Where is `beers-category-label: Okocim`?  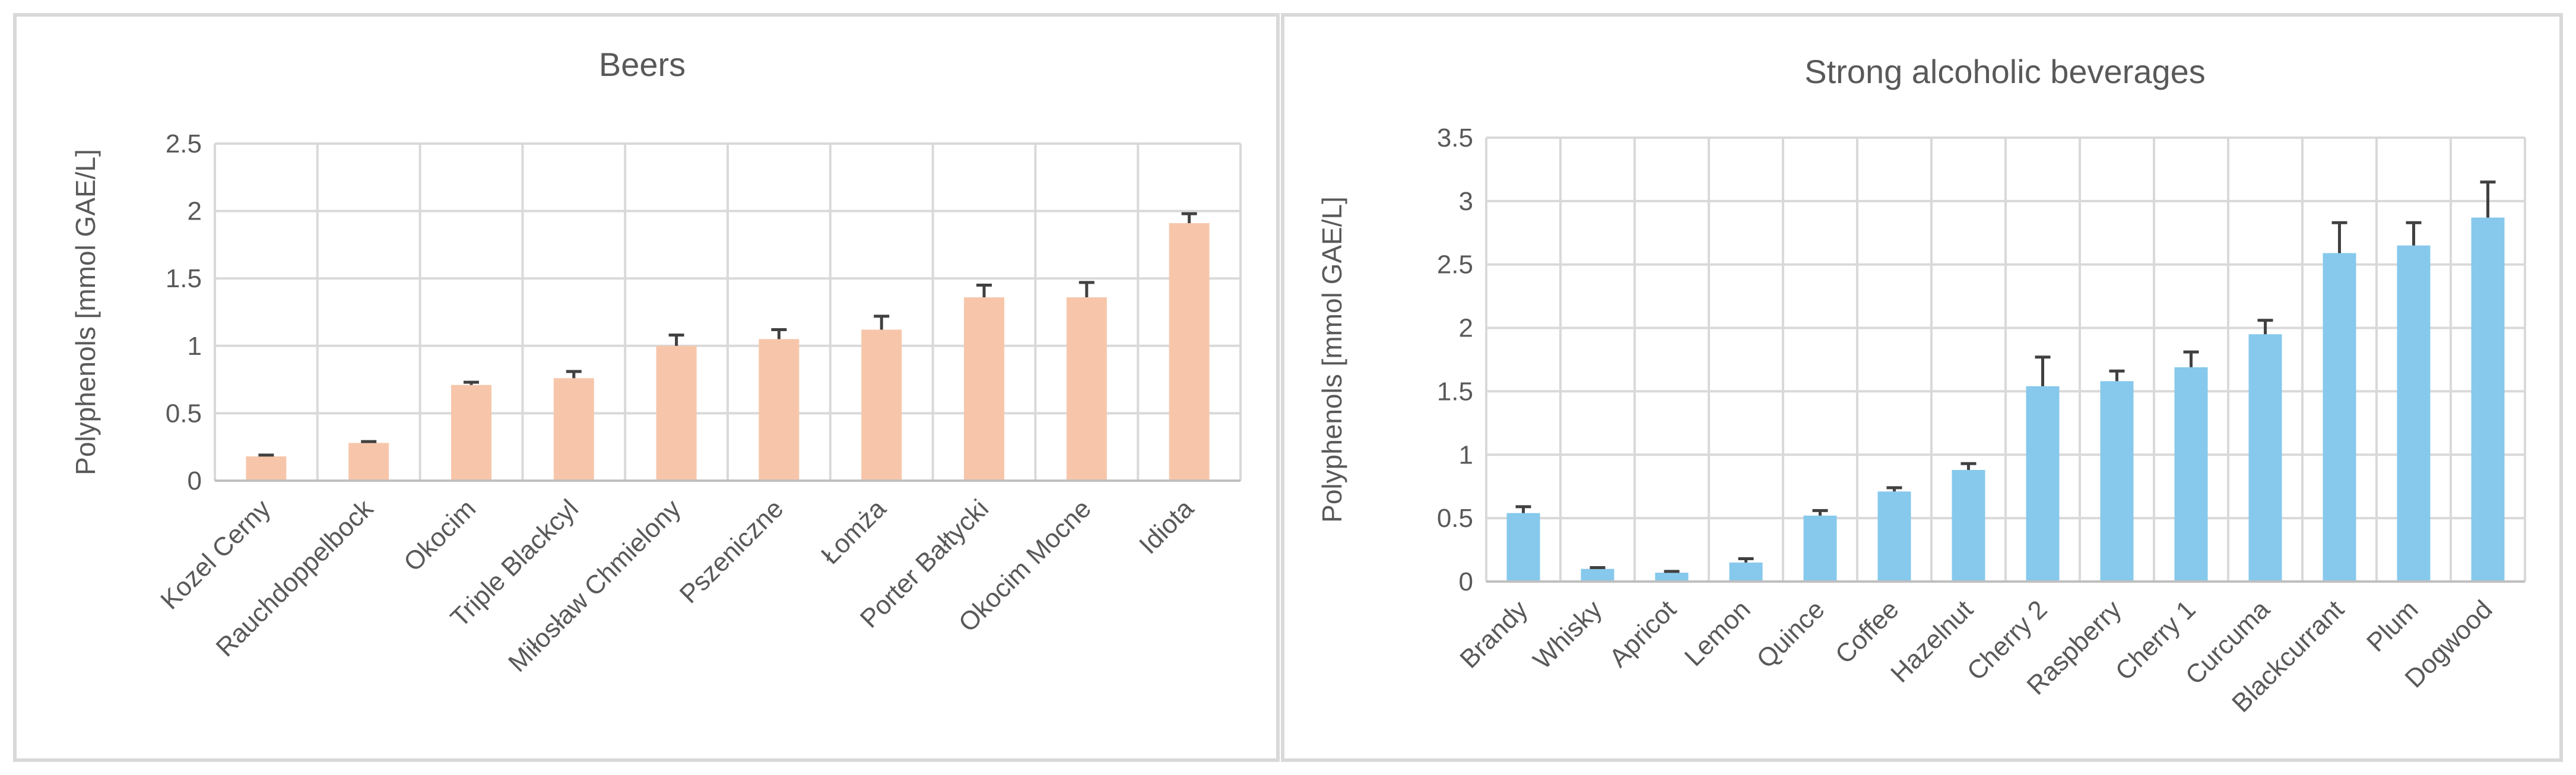 beers-category-label: Okocim is located at coordinates (439, 535).